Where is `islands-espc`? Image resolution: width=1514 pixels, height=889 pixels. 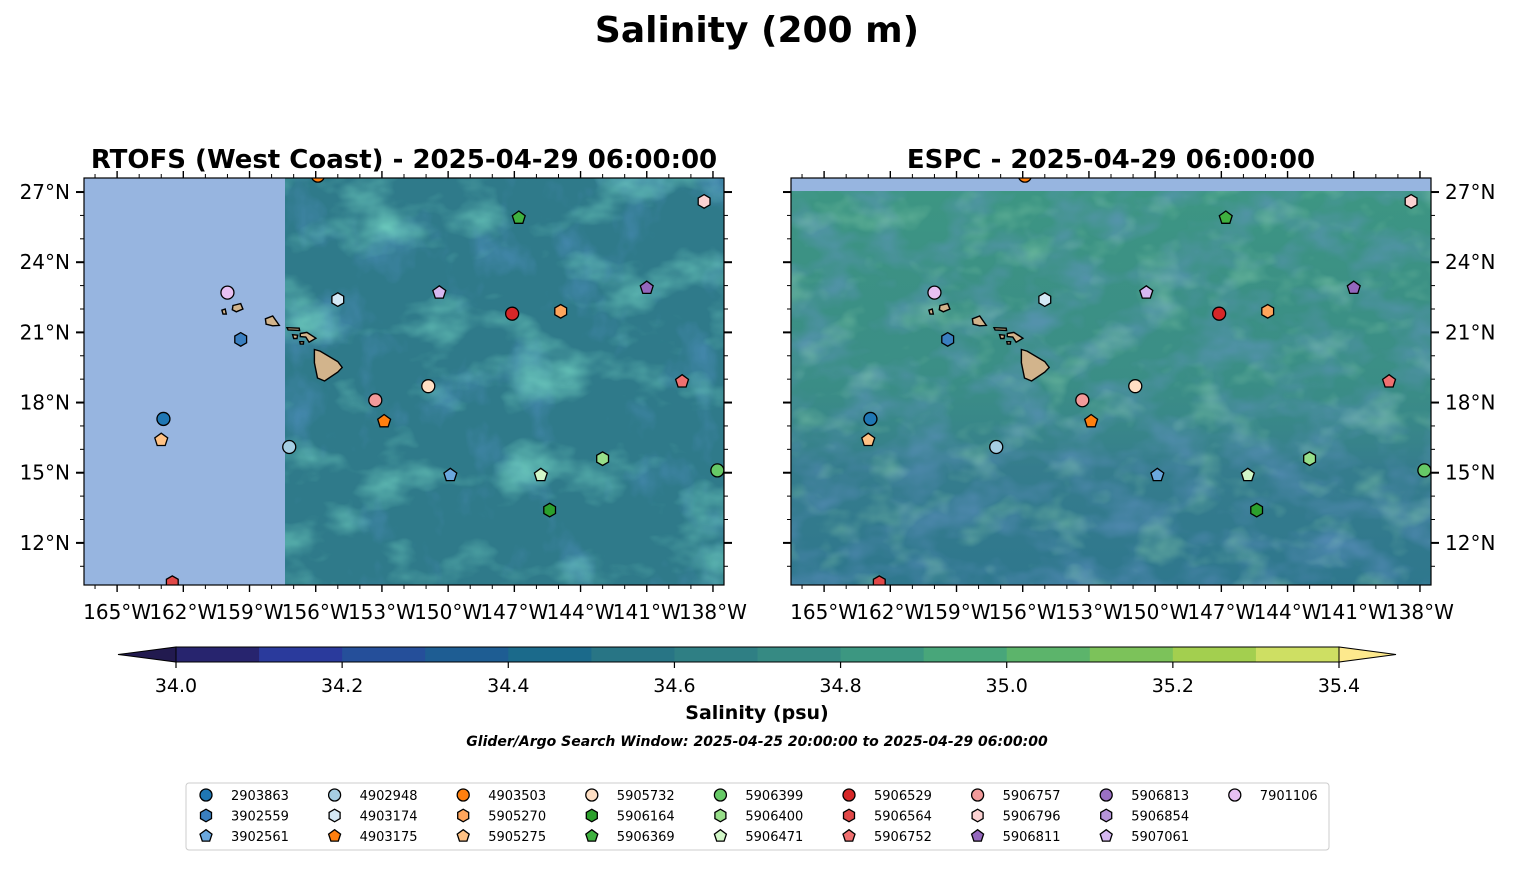 islands-espc is located at coordinates (989, 342).